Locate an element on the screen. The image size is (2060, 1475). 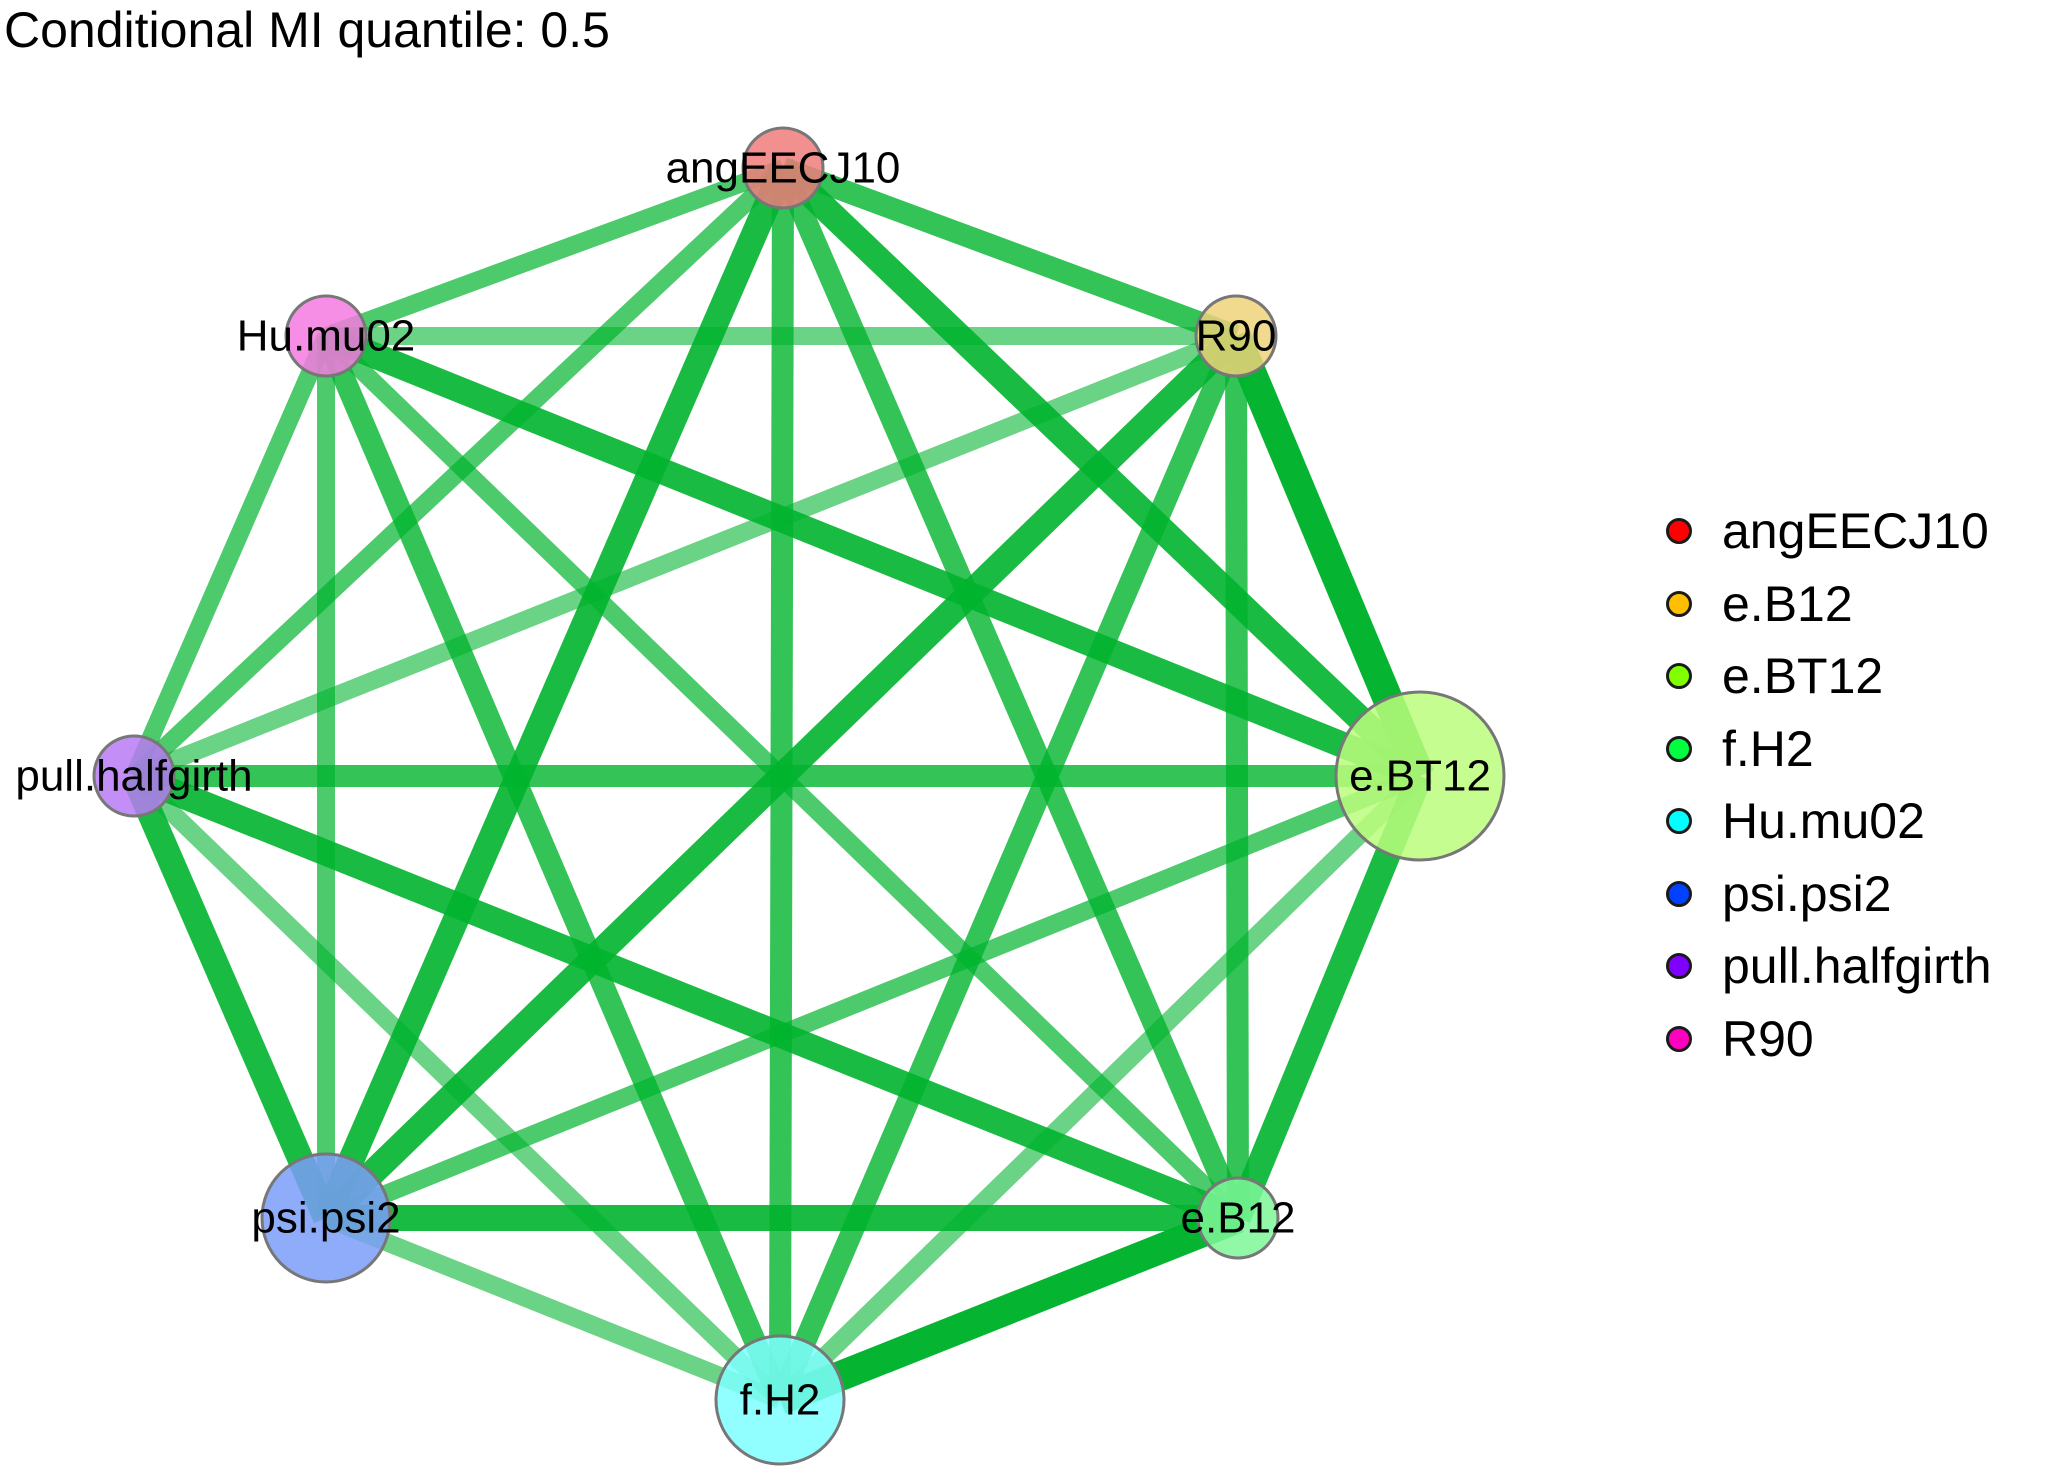
node-f.H2 is located at coordinates (780, 1400).